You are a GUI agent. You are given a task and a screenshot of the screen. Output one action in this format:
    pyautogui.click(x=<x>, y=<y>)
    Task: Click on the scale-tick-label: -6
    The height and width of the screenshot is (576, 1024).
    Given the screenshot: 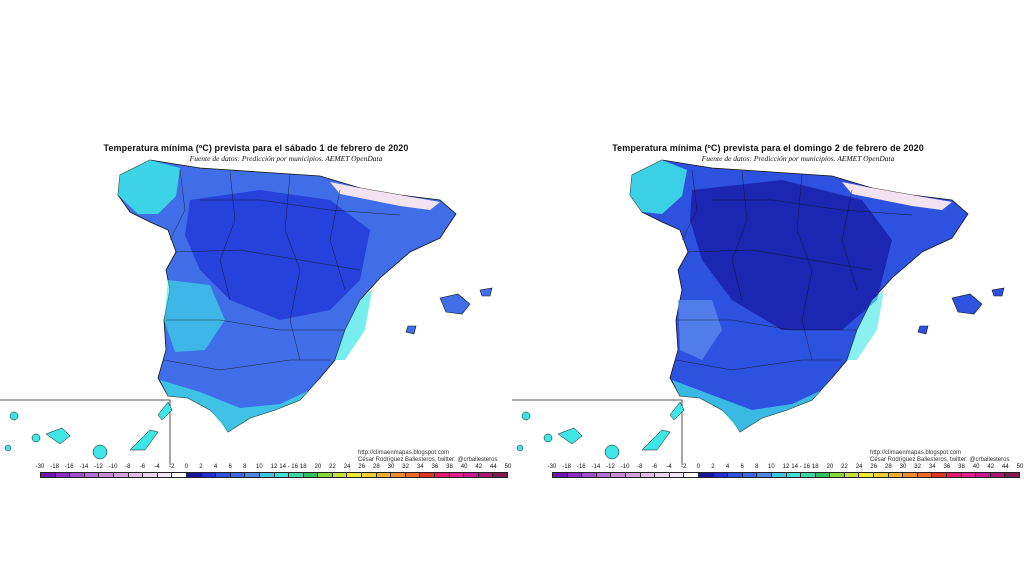 What is the action you would take?
    pyautogui.click(x=654, y=467)
    